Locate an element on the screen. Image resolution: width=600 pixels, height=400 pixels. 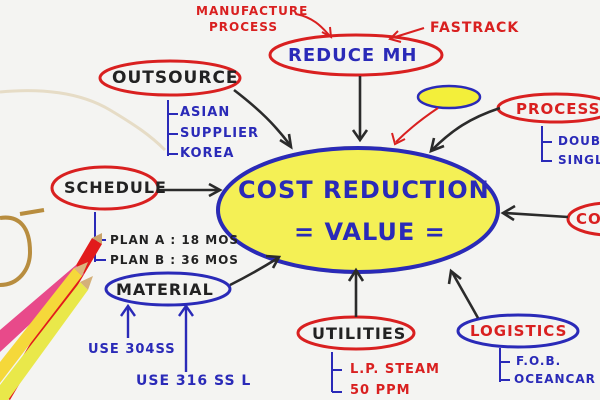
schedule-oval is located at coordinates (105, 188).